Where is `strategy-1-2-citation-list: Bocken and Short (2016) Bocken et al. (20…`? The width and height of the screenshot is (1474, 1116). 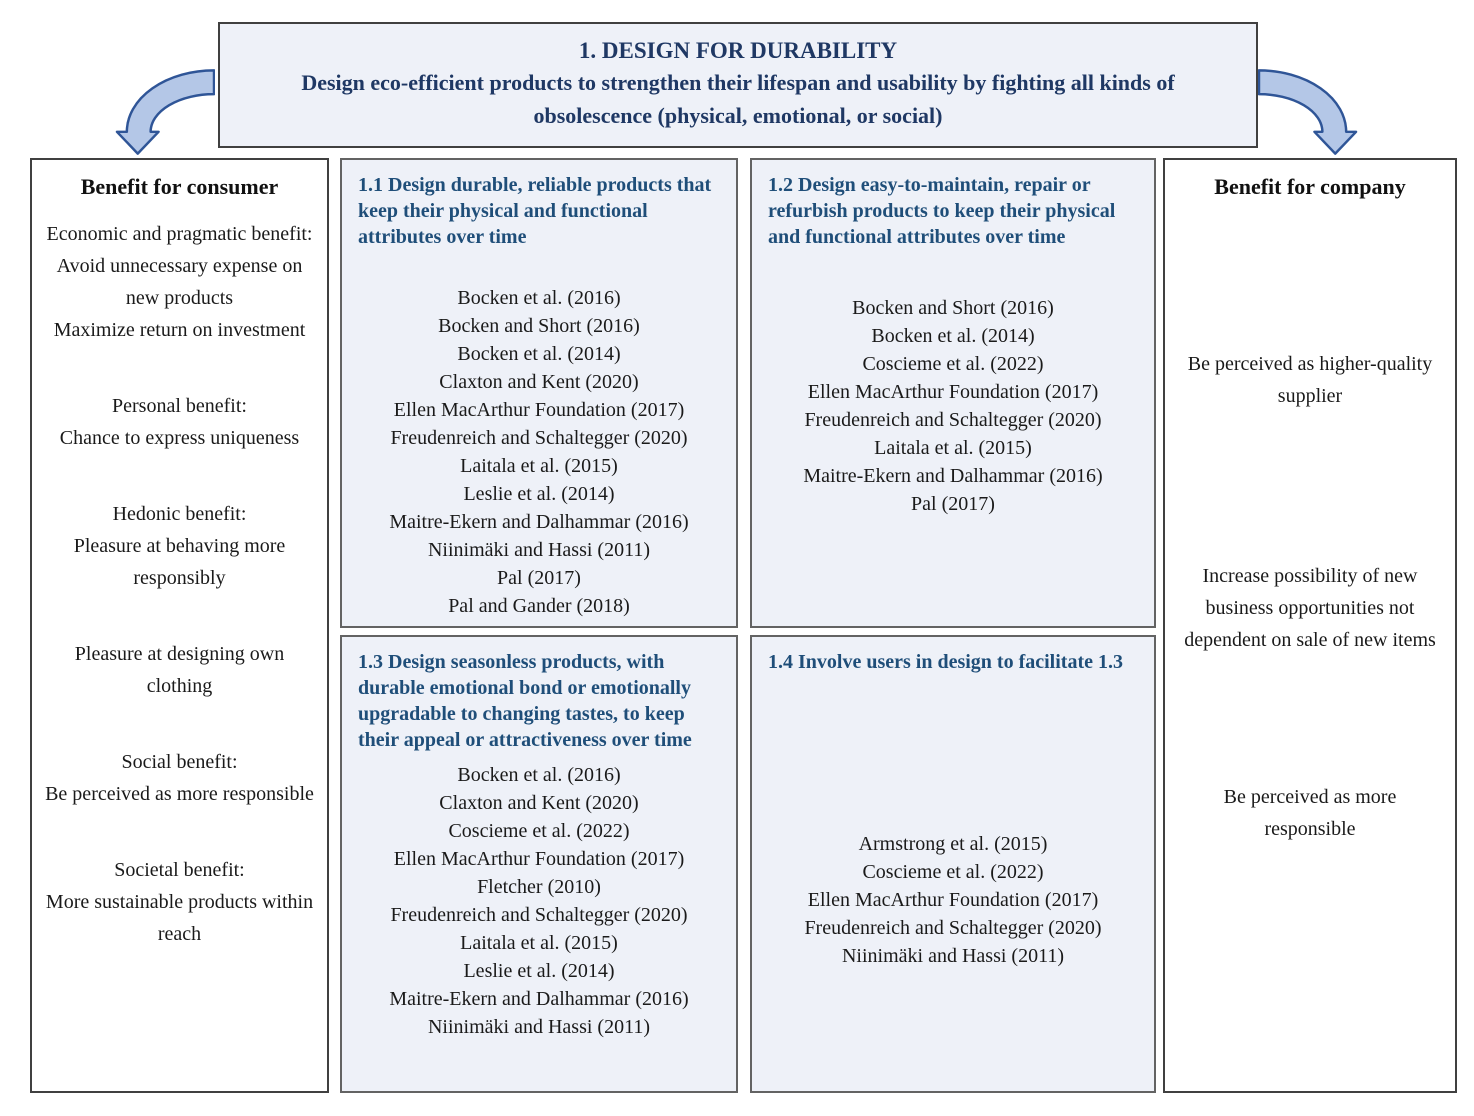 strategy-1-2-citation-list: Bocken and Short (2016) Bocken et al. (20… is located at coordinates (953, 406).